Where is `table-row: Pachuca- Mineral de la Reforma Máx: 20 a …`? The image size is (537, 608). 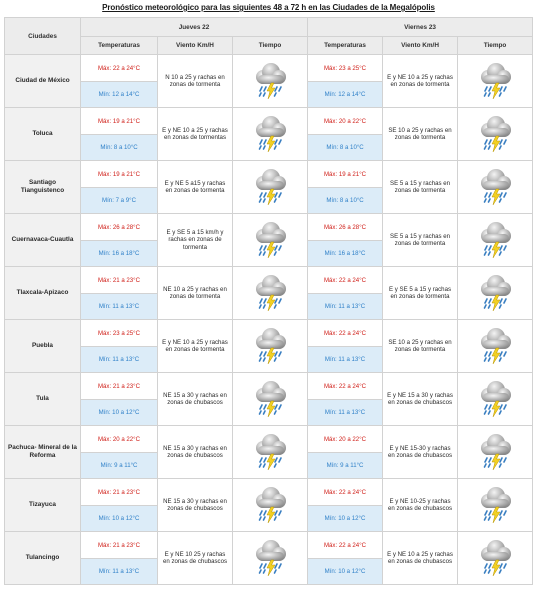
table-row: Pachuca- Mineral de la Reforma Máx: 20 a … is located at coordinates (269, 452).